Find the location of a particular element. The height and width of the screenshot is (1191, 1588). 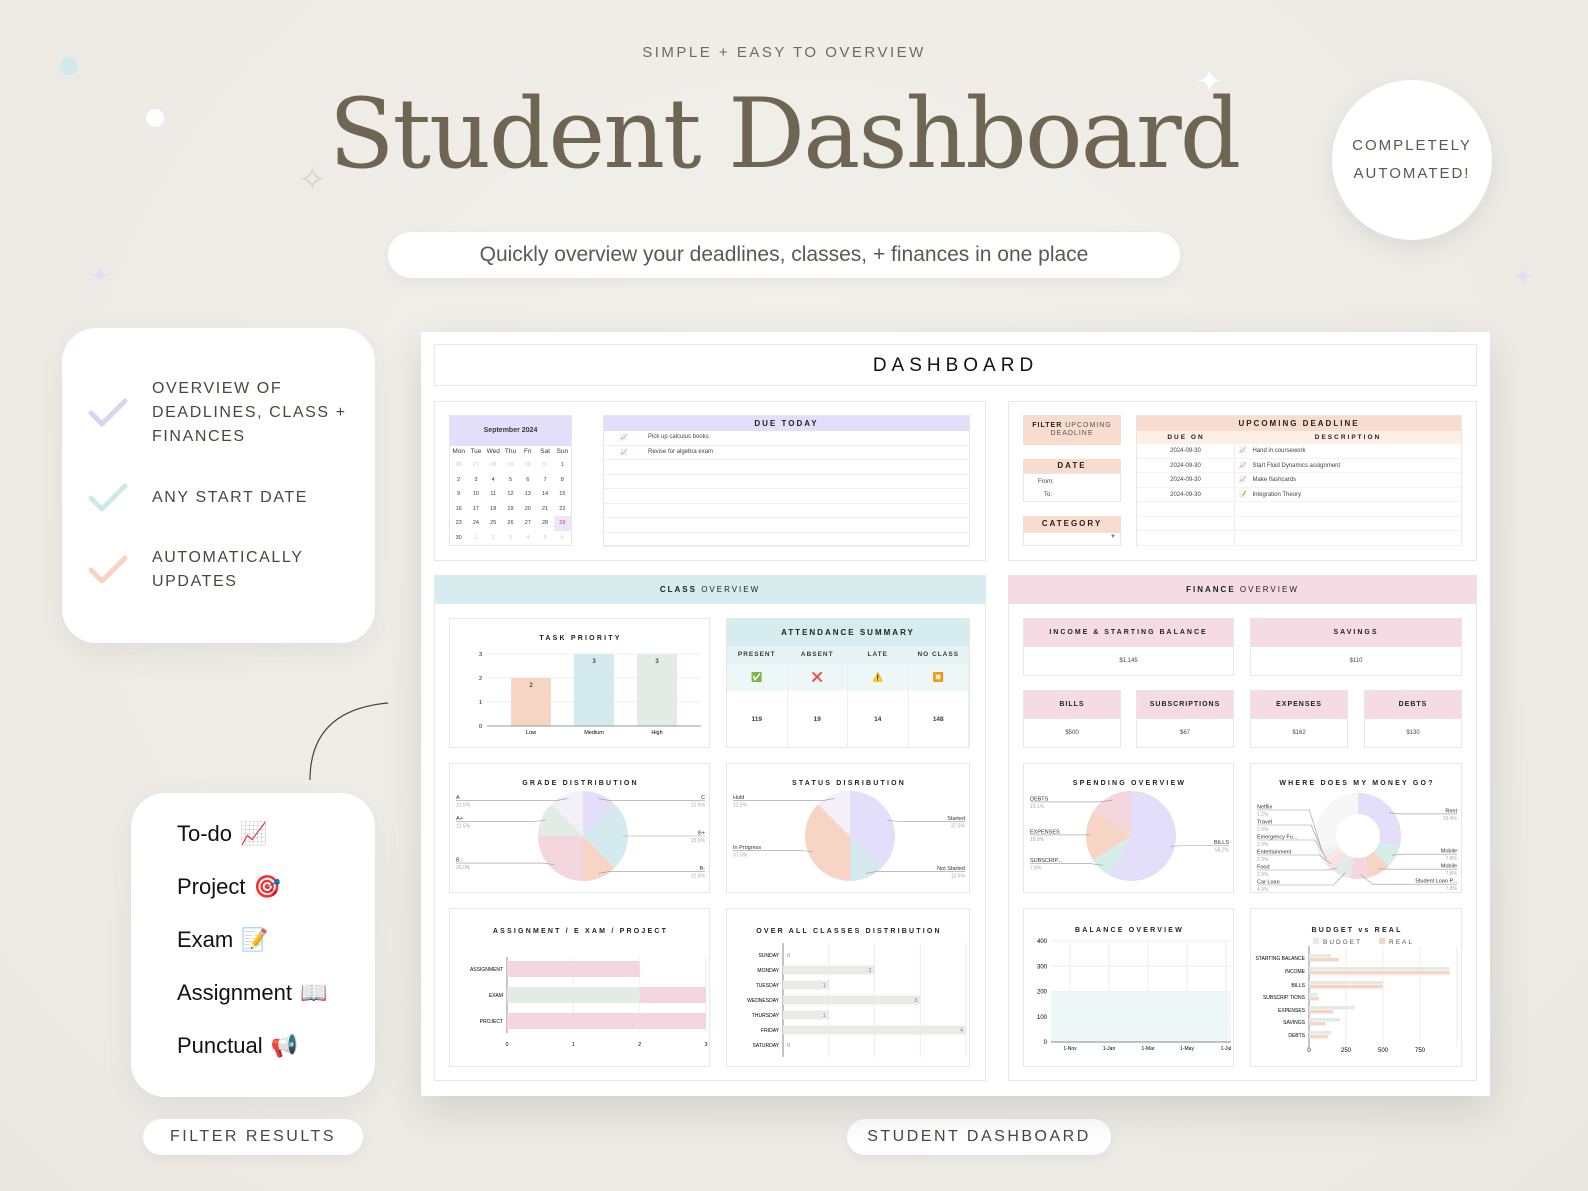

calendar-month: September 2024 is located at coordinates (510, 431).